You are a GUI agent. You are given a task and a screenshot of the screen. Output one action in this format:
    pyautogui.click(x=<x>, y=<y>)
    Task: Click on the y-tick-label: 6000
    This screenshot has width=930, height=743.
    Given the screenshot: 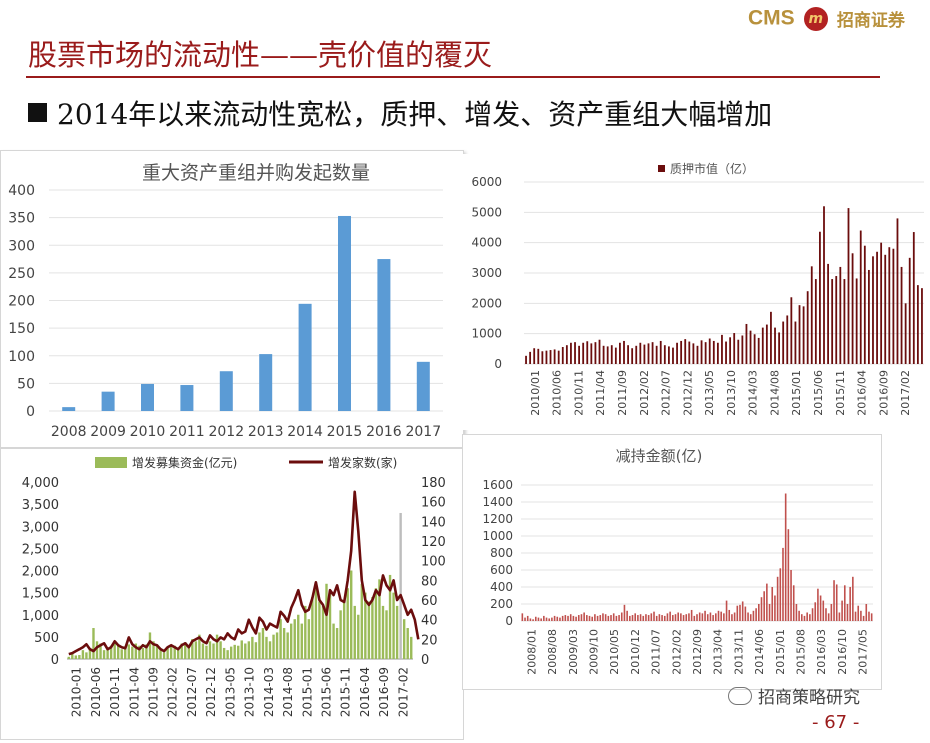 What is the action you would take?
    pyautogui.click(x=486, y=182)
    